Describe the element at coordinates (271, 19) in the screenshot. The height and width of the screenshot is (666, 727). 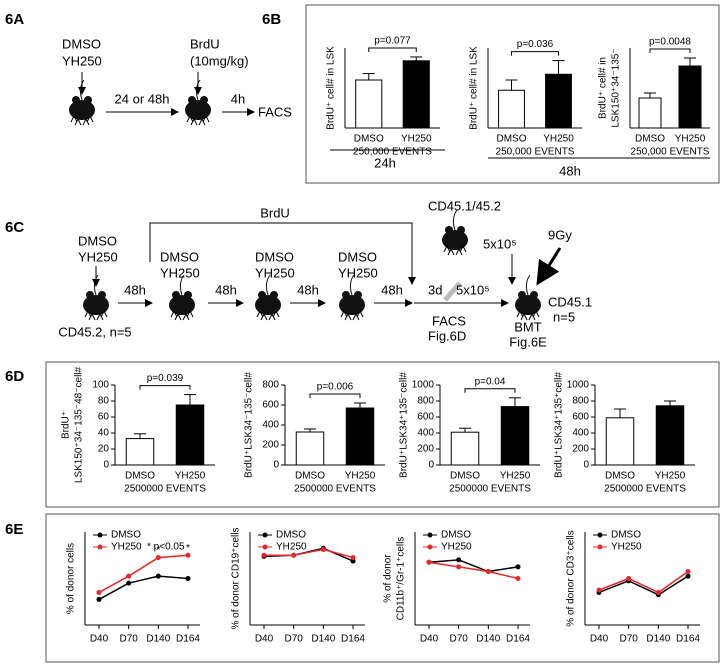
I see `panel-label: 6B` at that location.